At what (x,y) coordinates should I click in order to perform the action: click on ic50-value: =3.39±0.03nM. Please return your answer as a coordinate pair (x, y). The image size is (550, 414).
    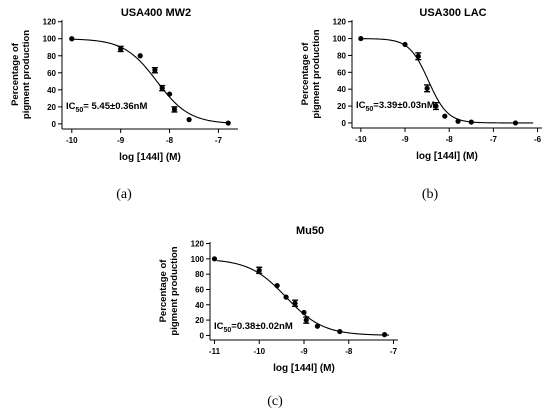
    Looking at the image, I should click on (404, 105).